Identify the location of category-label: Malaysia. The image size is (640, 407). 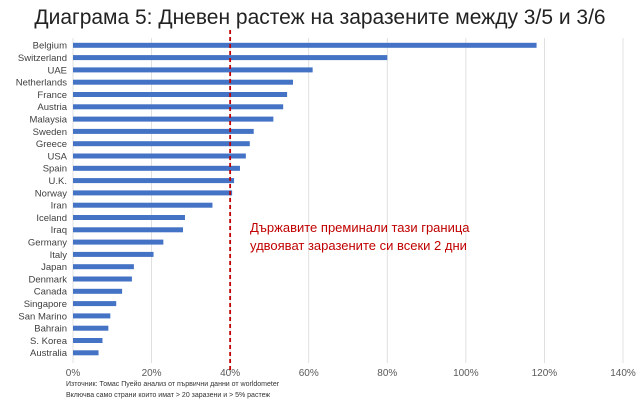
(49, 120).